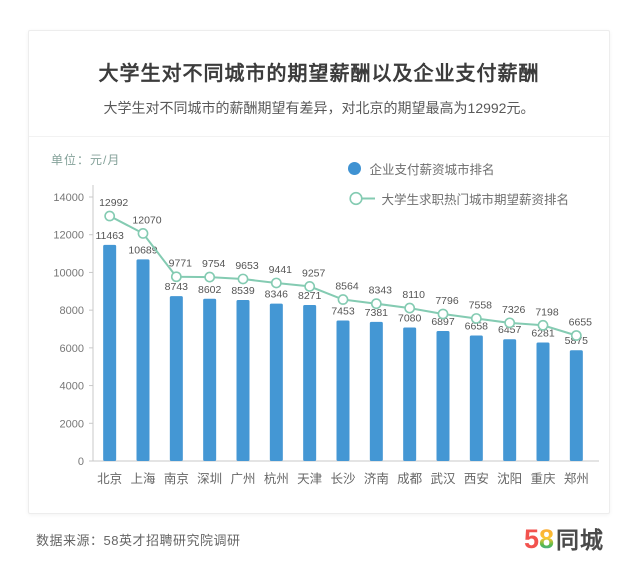 The height and width of the screenshot is (566, 636). I want to click on bar-series-dot-icon, so click(355, 168).